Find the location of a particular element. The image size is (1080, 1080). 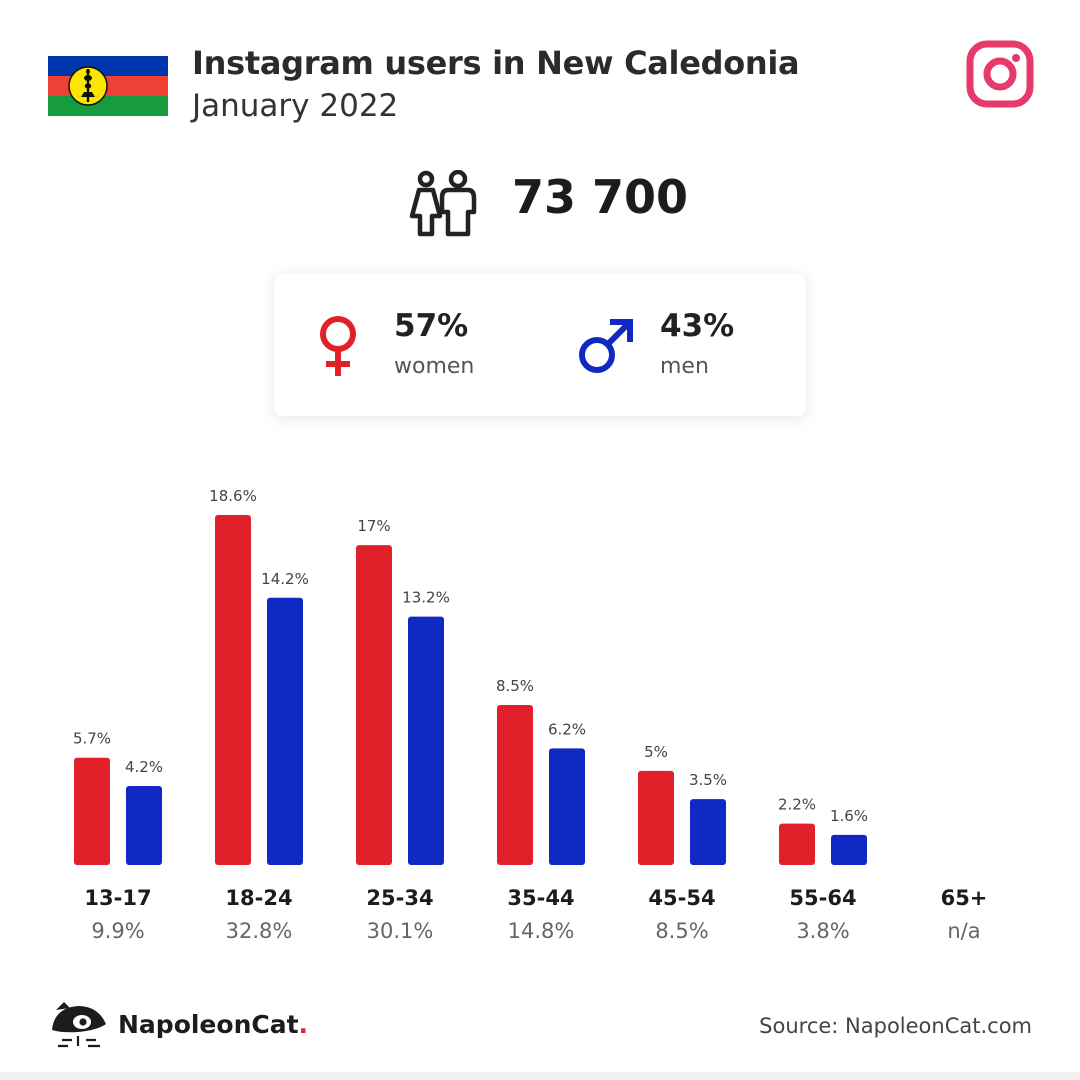

people-icon is located at coordinates (442, 203).